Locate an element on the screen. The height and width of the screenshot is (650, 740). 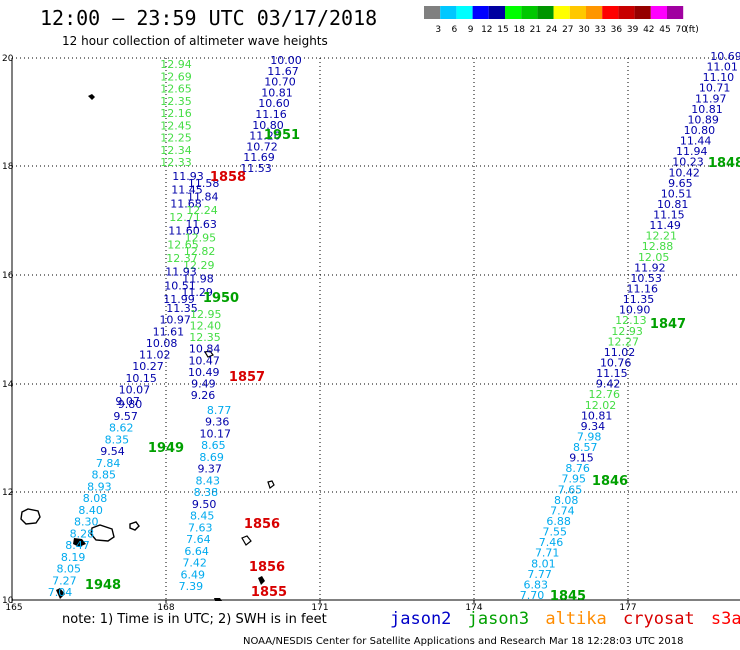
wave-height-value: 12.45 is located at coordinates (176, 125).